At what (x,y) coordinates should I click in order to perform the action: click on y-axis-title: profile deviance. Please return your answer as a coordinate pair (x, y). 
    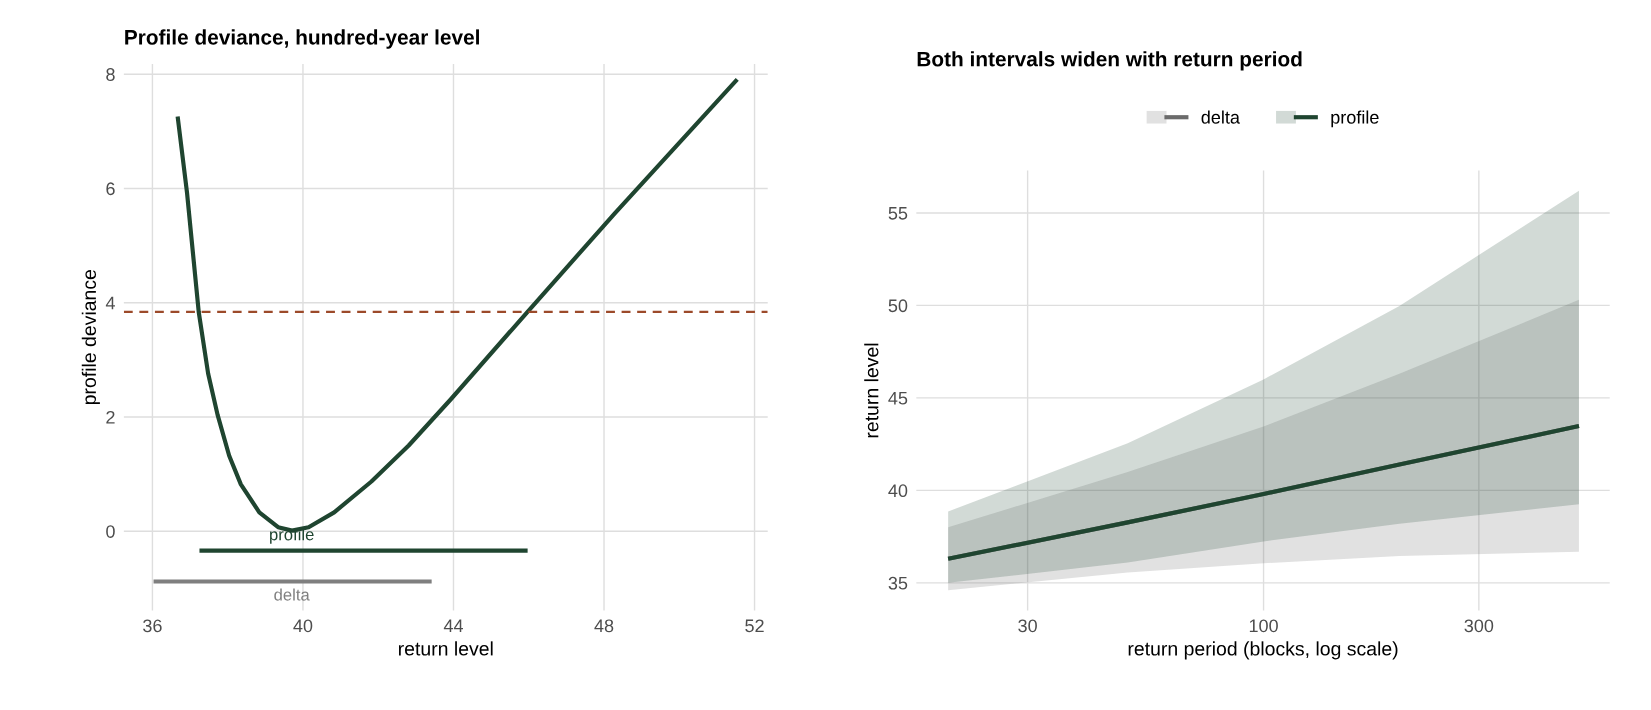
    Looking at the image, I should click on (90, 337).